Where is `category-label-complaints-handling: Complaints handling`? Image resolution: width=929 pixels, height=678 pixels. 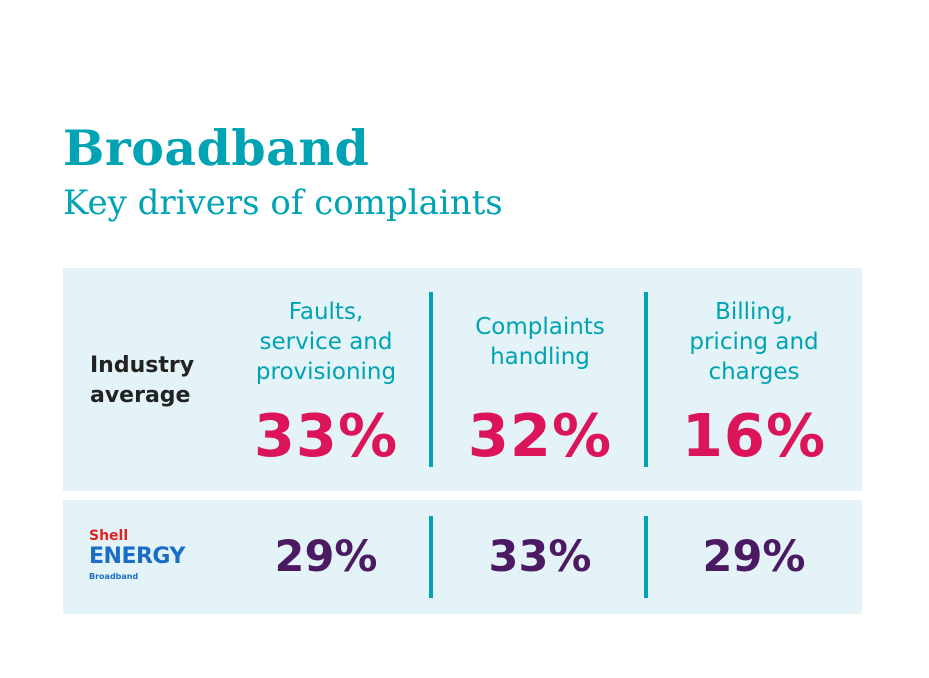
category-label-complaints-handling: Complaints handling is located at coordinates (540, 342).